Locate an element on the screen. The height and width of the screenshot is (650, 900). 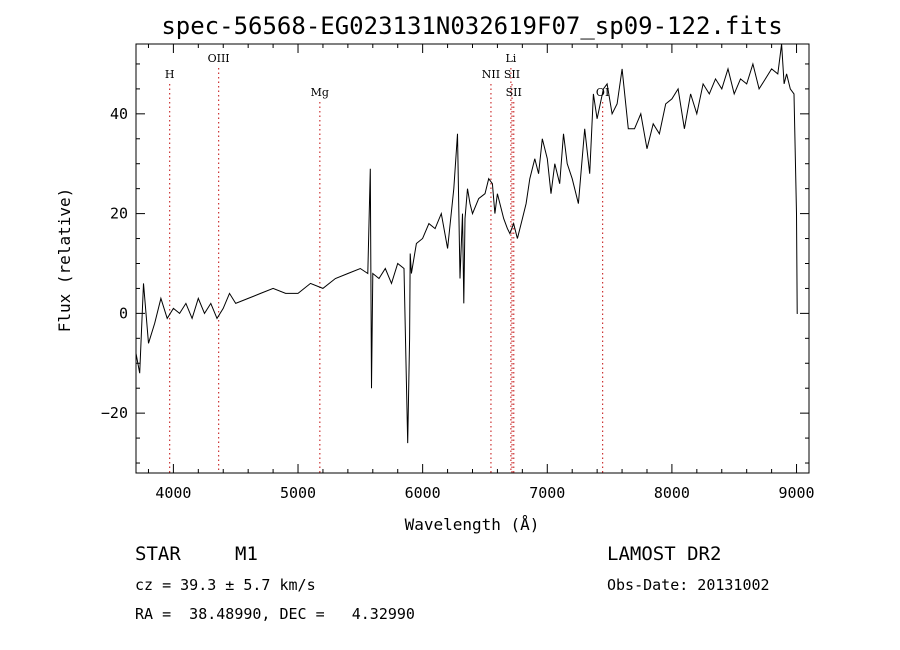
line-marker-label: Mg is located at coordinates (320, 92).